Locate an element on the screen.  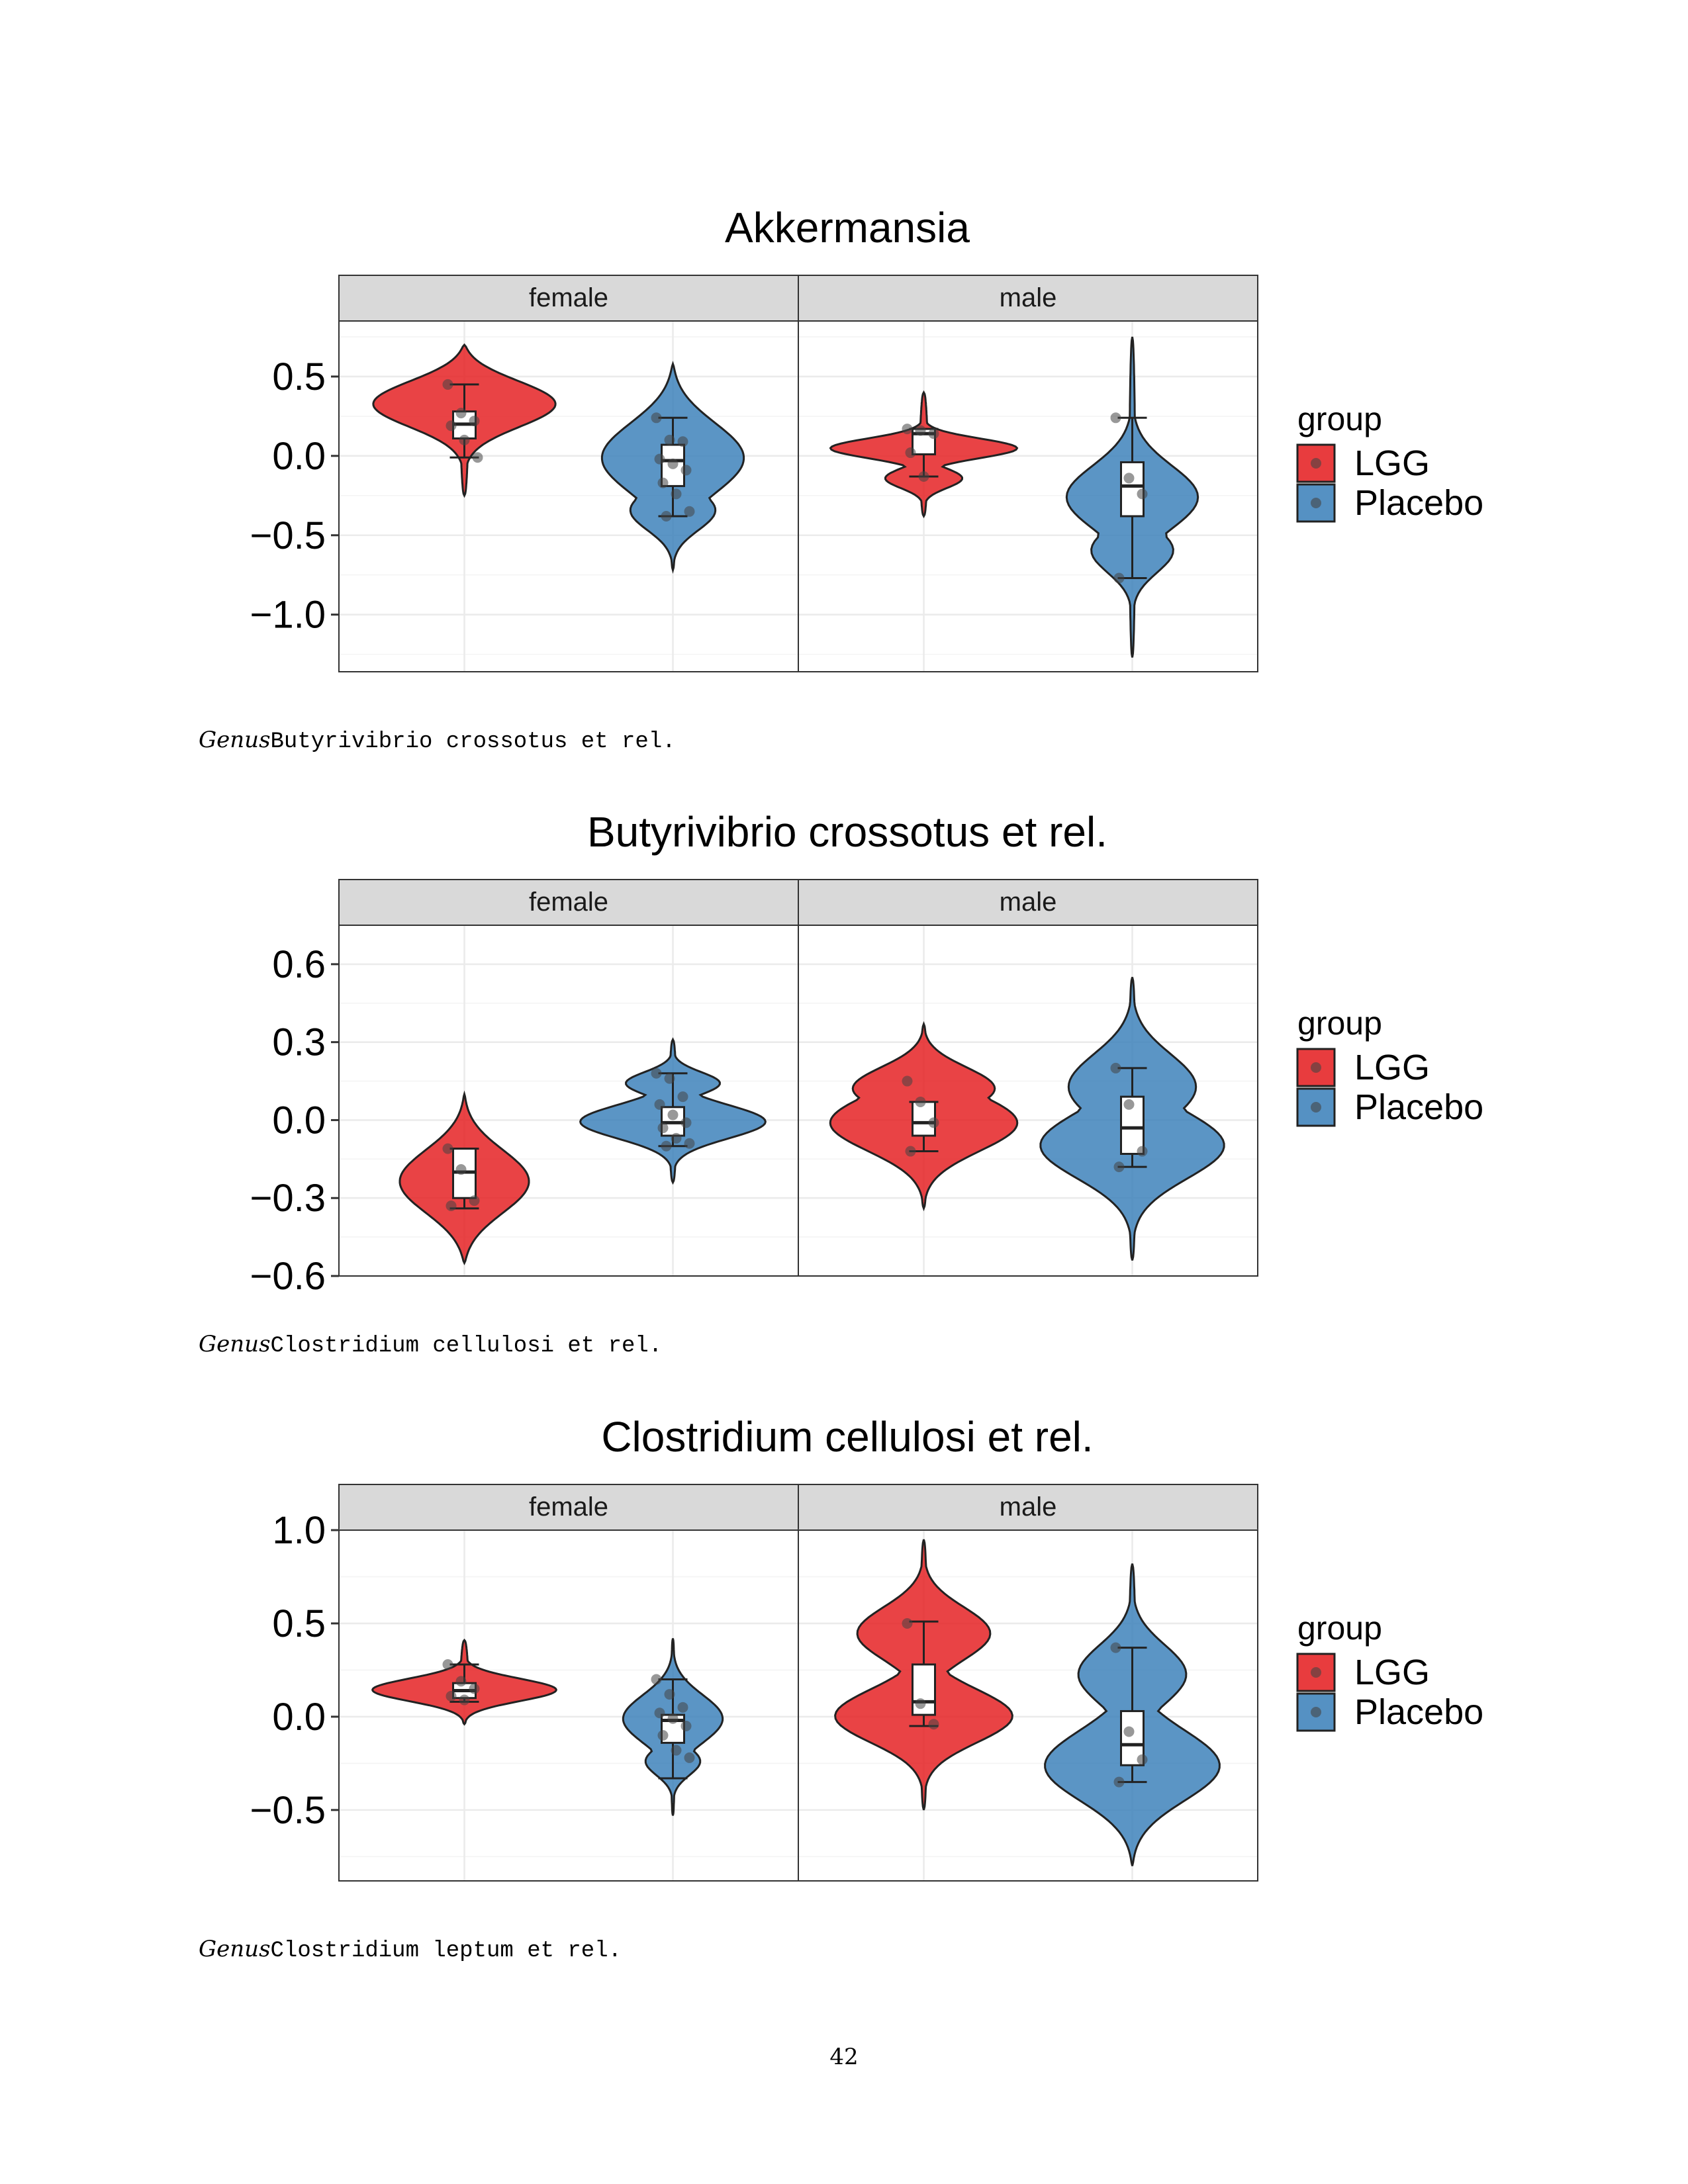
chart-title: Butyrivibrio crossotus et rel. is located at coordinates (847, 832).